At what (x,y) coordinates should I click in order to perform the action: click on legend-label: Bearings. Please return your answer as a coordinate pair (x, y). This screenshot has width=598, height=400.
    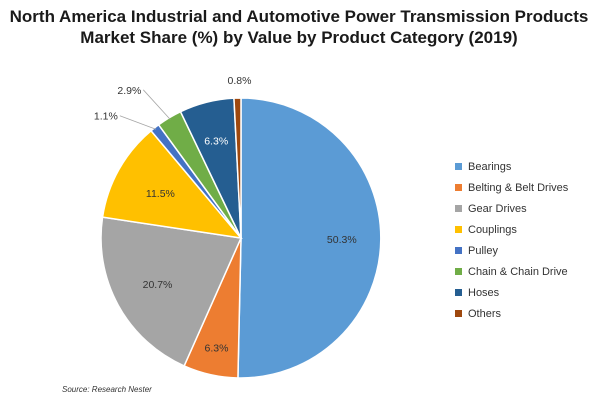
    Looking at the image, I should click on (490, 166).